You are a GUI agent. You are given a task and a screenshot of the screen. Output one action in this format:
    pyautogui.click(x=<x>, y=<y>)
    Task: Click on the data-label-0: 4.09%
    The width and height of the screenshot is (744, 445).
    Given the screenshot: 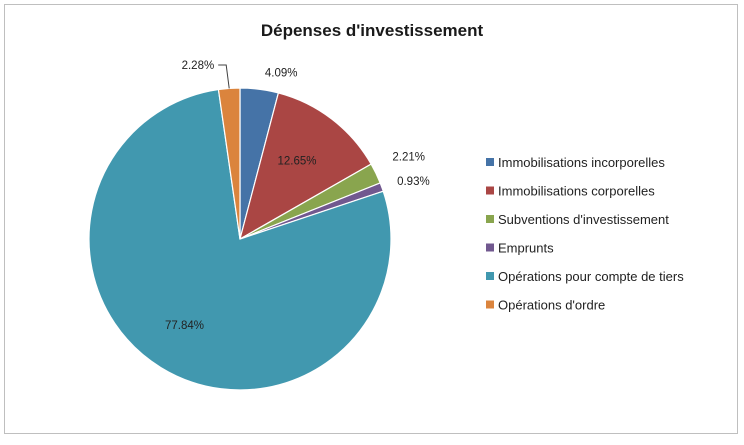 What is the action you would take?
    pyautogui.click(x=281, y=73)
    